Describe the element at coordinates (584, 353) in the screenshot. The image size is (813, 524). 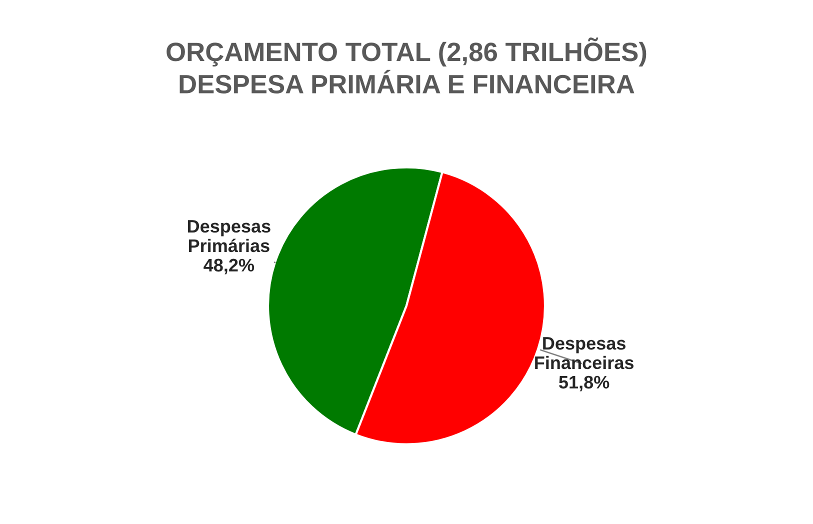
I see `slice-label: Despesas Financeiras` at that location.